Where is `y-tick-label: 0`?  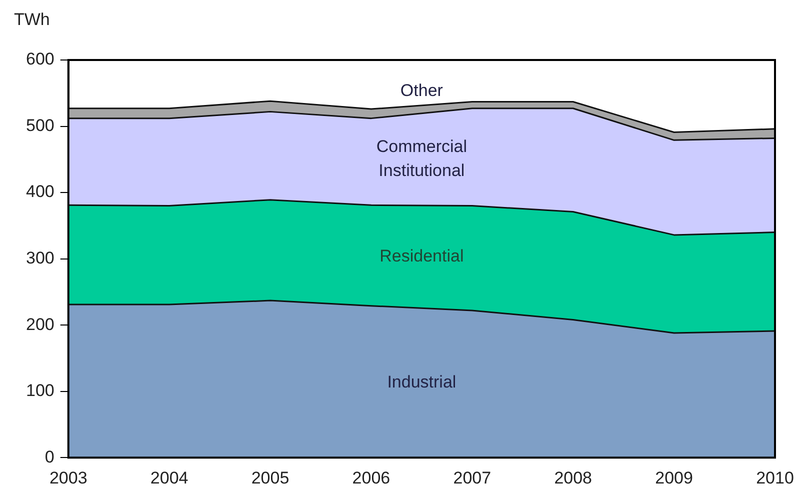 y-tick-label: 0 is located at coordinates (49, 456).